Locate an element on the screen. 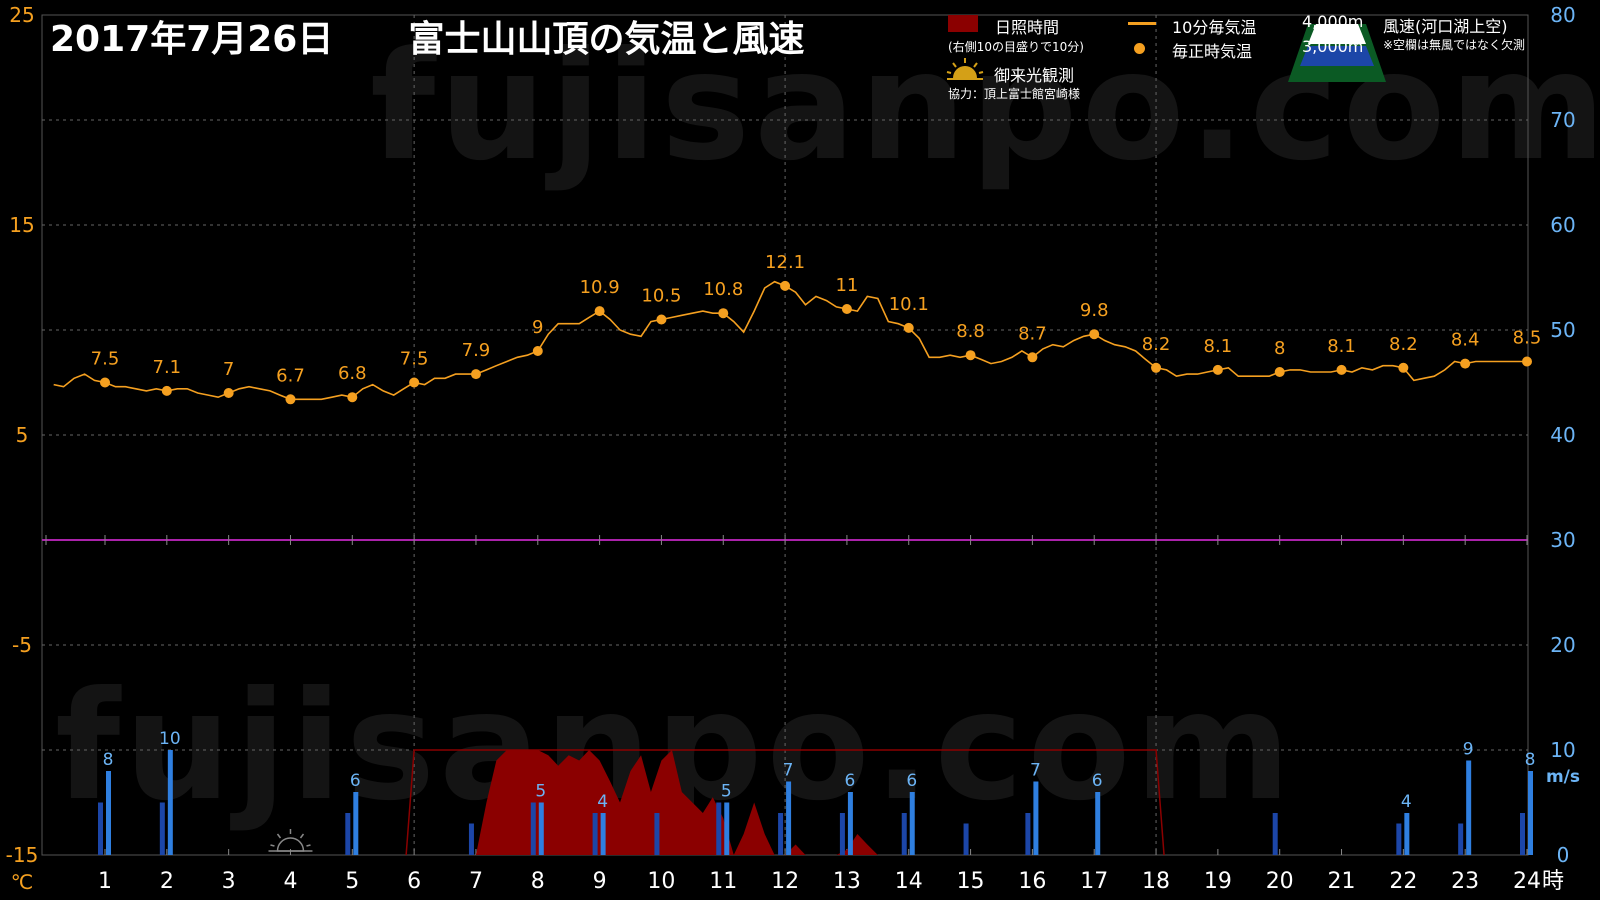 Image resolution: width=1600 pixels, height=900 pixels. wind-value-label: 10 is located at coordinates (170, 739).